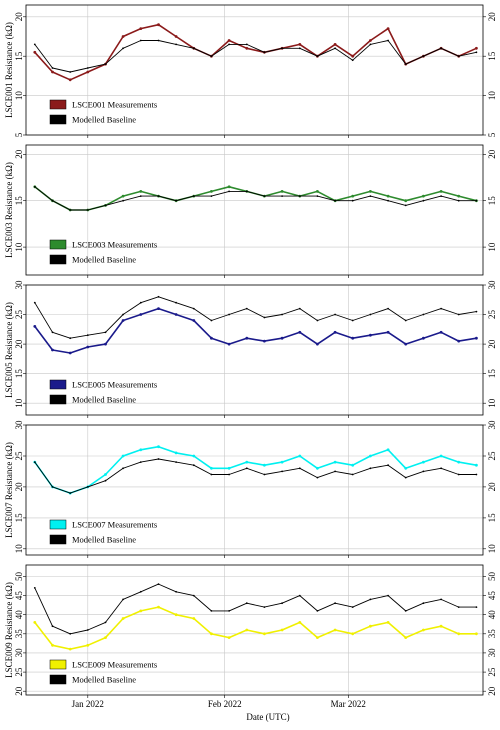 The height and width of the screenshot is (730, 500). I want to click on legend-label-baseline: Modelled Baseline, so click(104, 260).